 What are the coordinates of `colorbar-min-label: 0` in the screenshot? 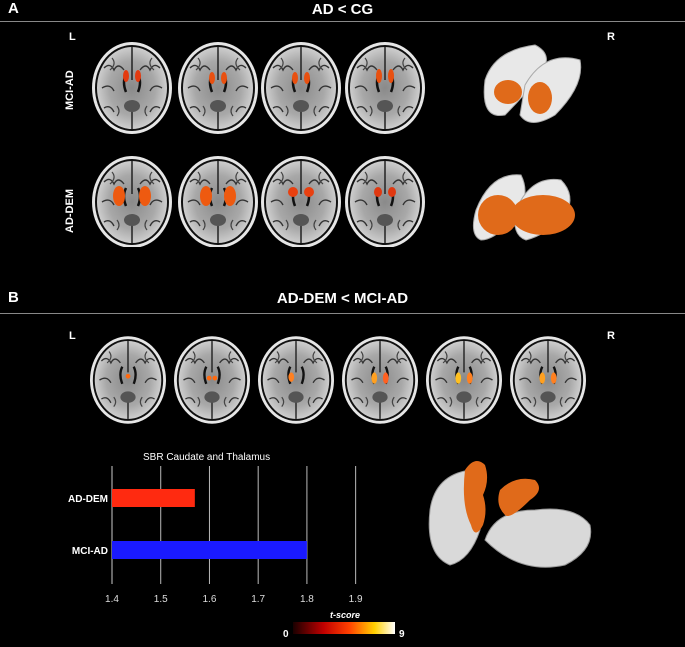 It's located at (286, 634).